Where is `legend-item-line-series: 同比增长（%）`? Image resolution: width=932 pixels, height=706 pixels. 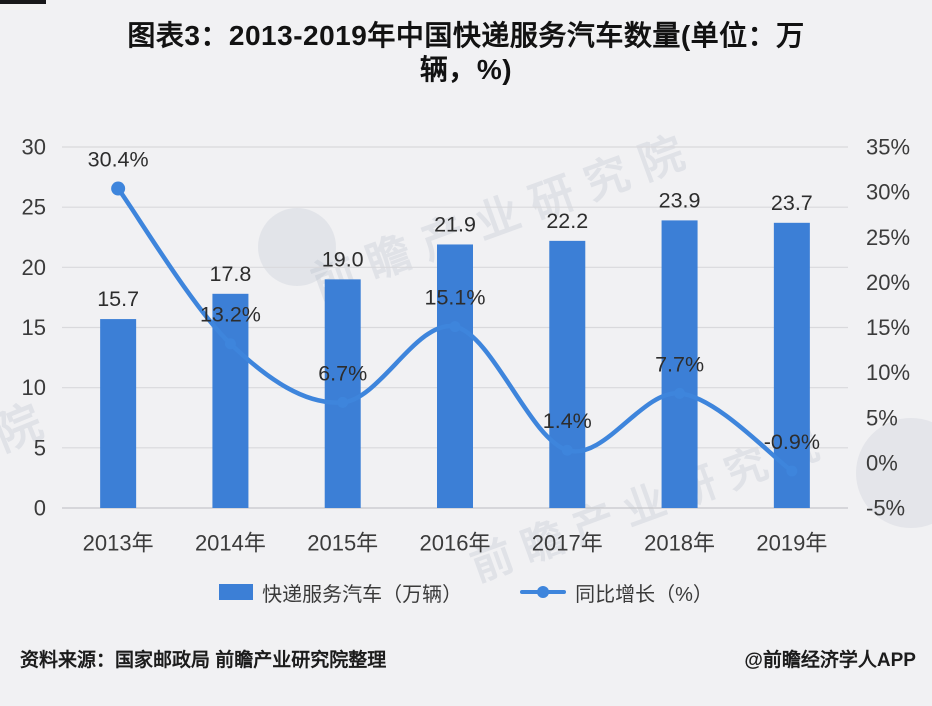
legend-item-line-series: 同比增长（%） is located at coordinates (616, 592).